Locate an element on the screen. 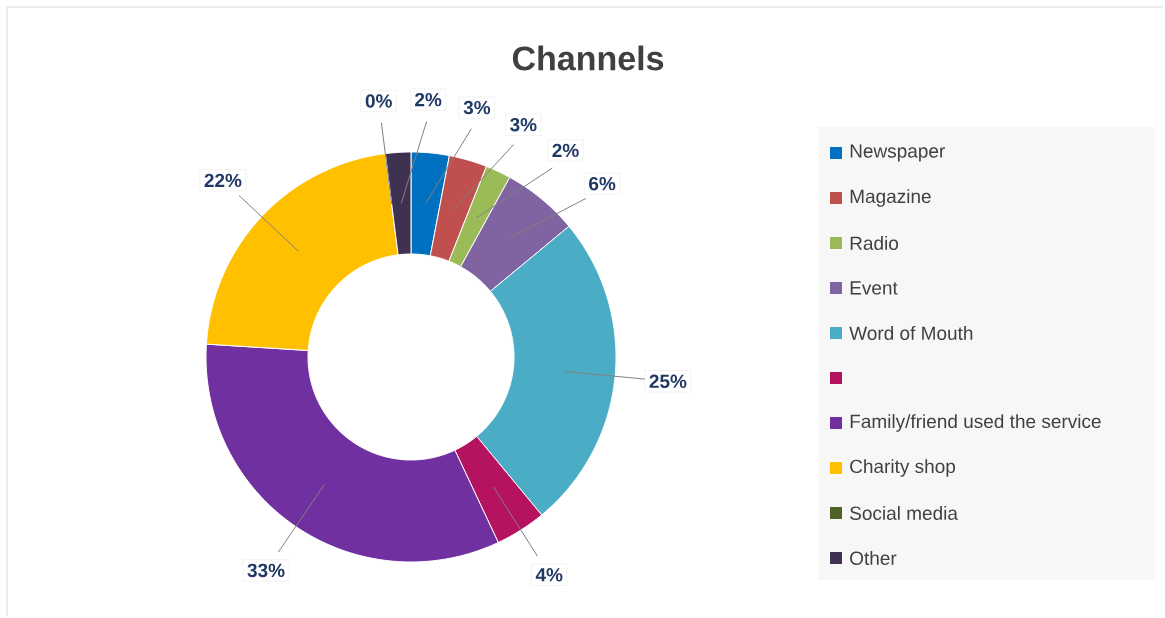 The width and height of the screenshot is (1165, 618). legend-label: Word of Mouth is located at coordinates (911, 333).